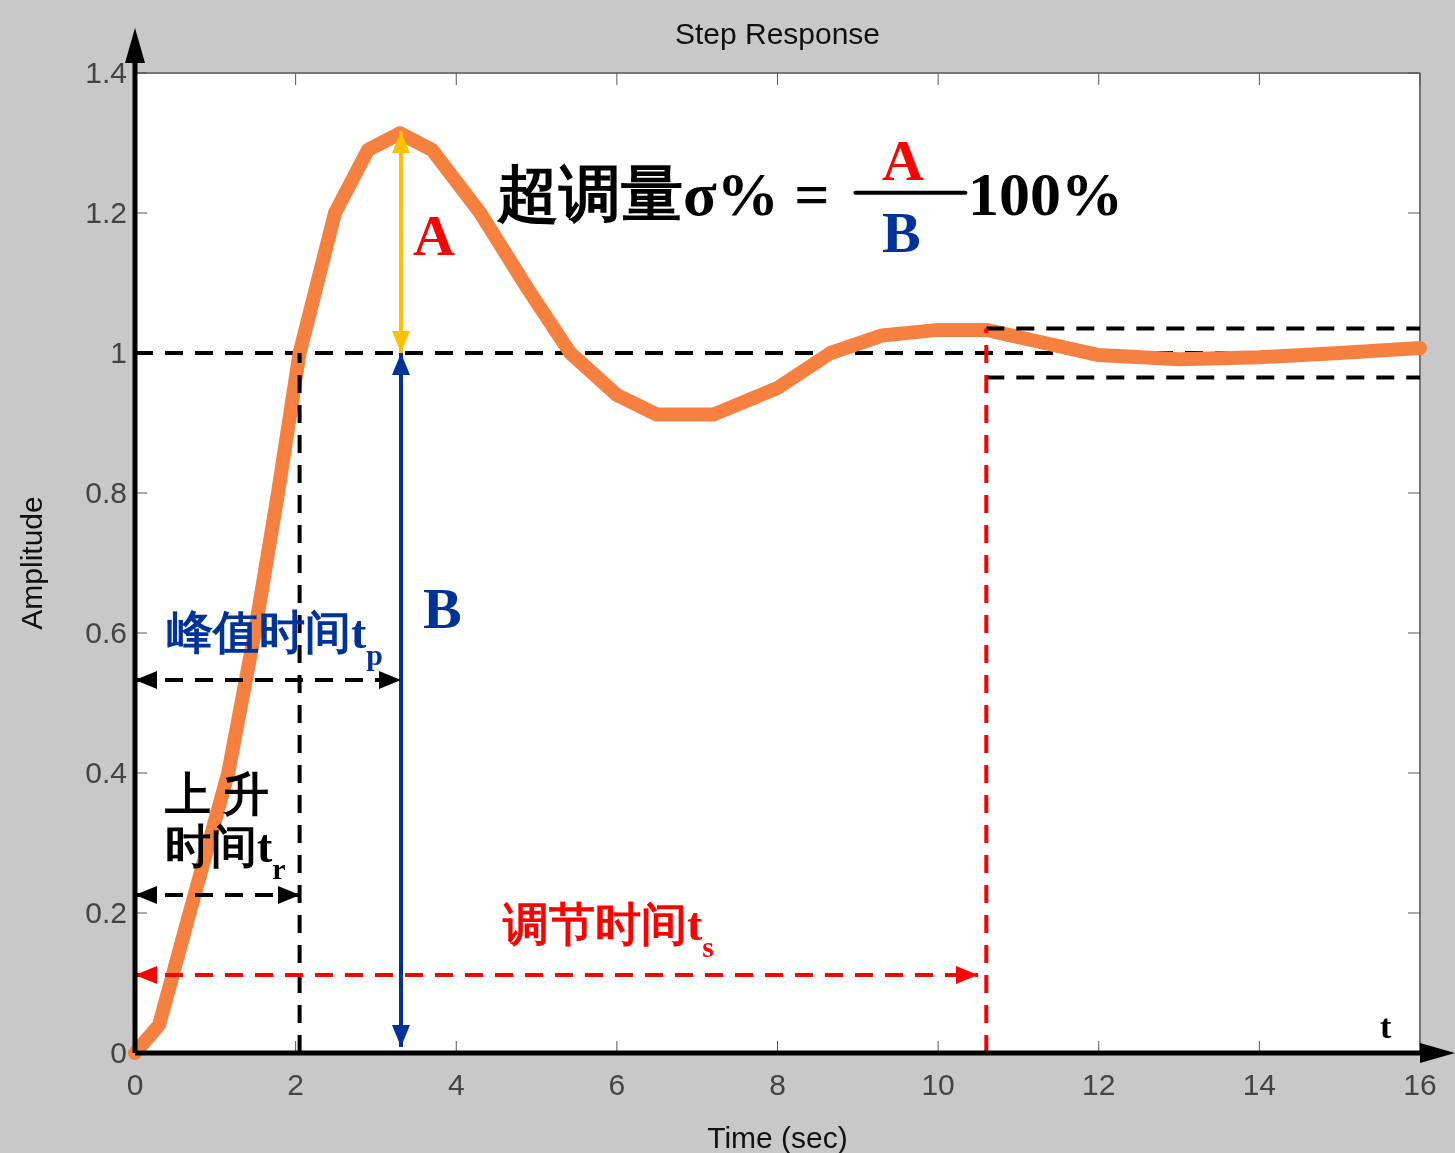  I want to click on annotation: t, so click(1386, 1026).